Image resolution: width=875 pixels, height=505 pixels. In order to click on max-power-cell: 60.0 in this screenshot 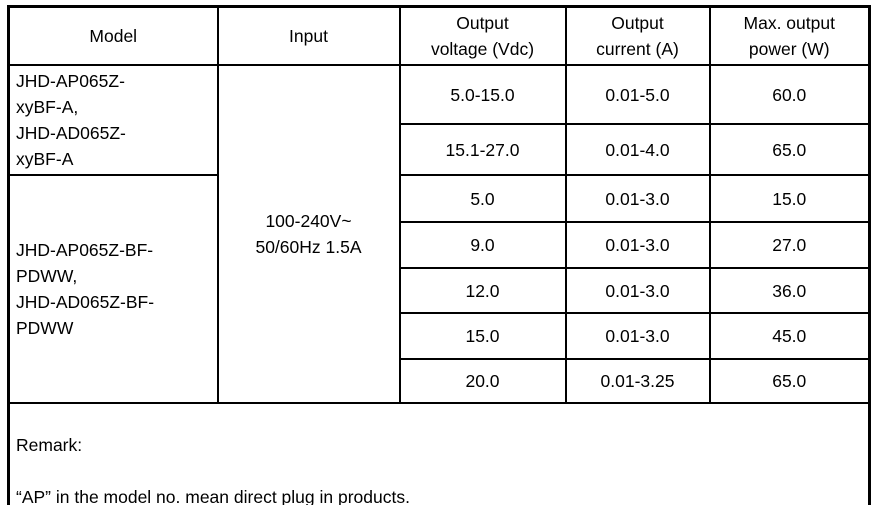, I will do `click(789, 94)`.